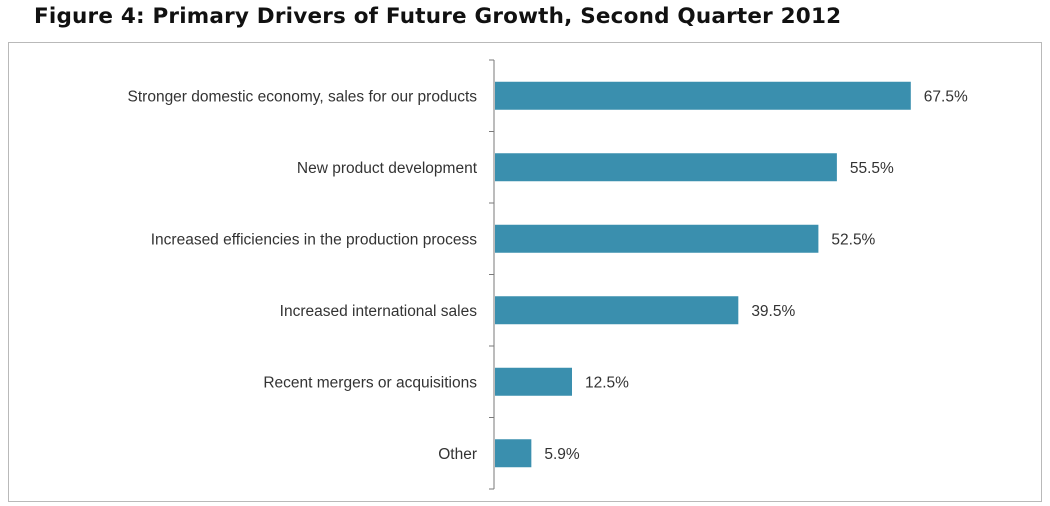 This screenshot has width=1050, height=506. What do you see at coordinates (853, 239) in the screenshot?
I see `data-label: 52.5%` at bounding box center [853, 239].